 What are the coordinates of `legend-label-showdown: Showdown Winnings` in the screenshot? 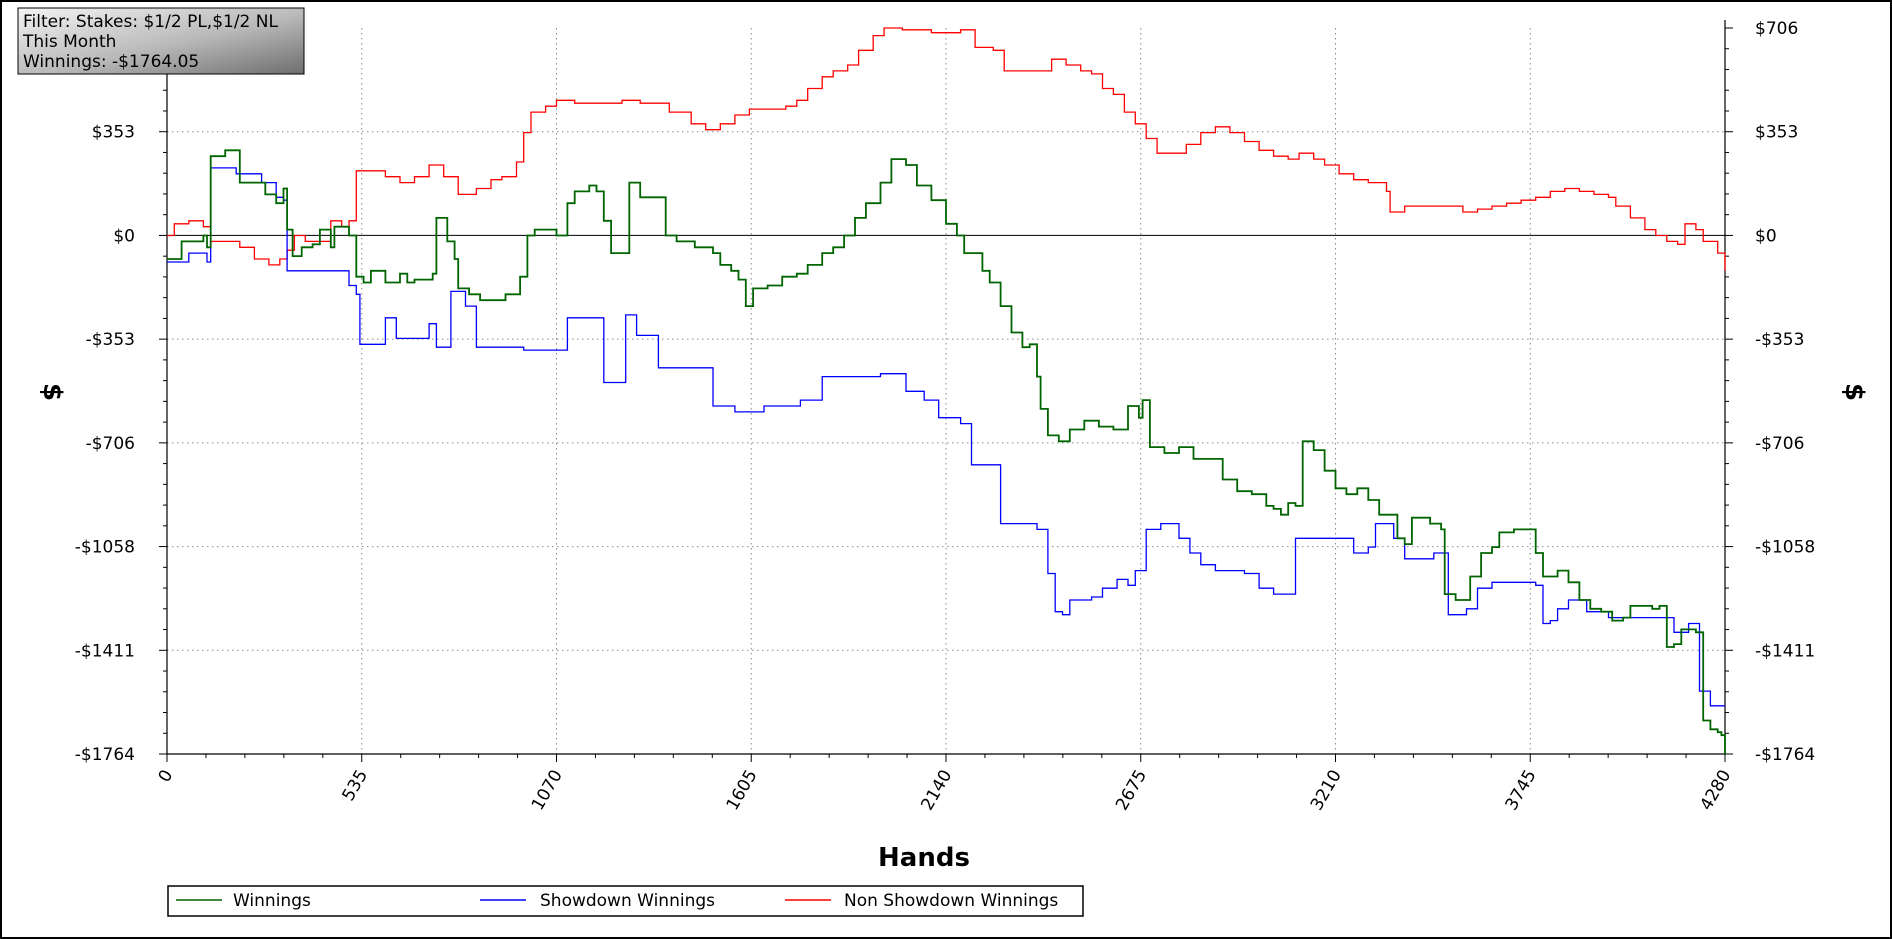 It's located at (627, 901).